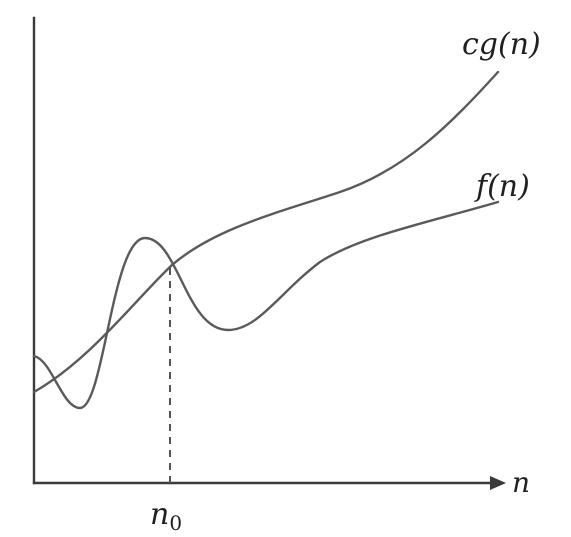  What do you see at coordinates (498, 483) in the screenshot?
I see `x-axis-arrowhead` at bounding box center [498, 483].